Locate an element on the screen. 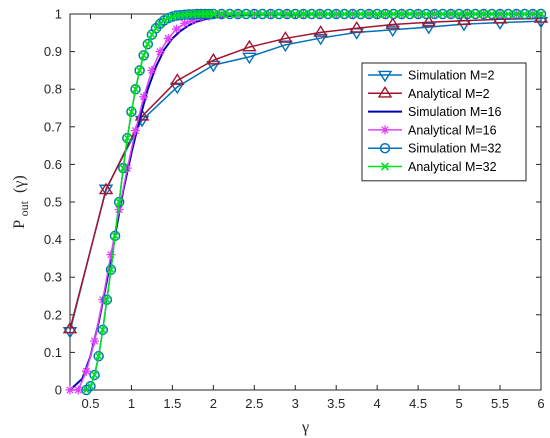  x-tick-label: 2.5 is located at coordinates (254, 403).